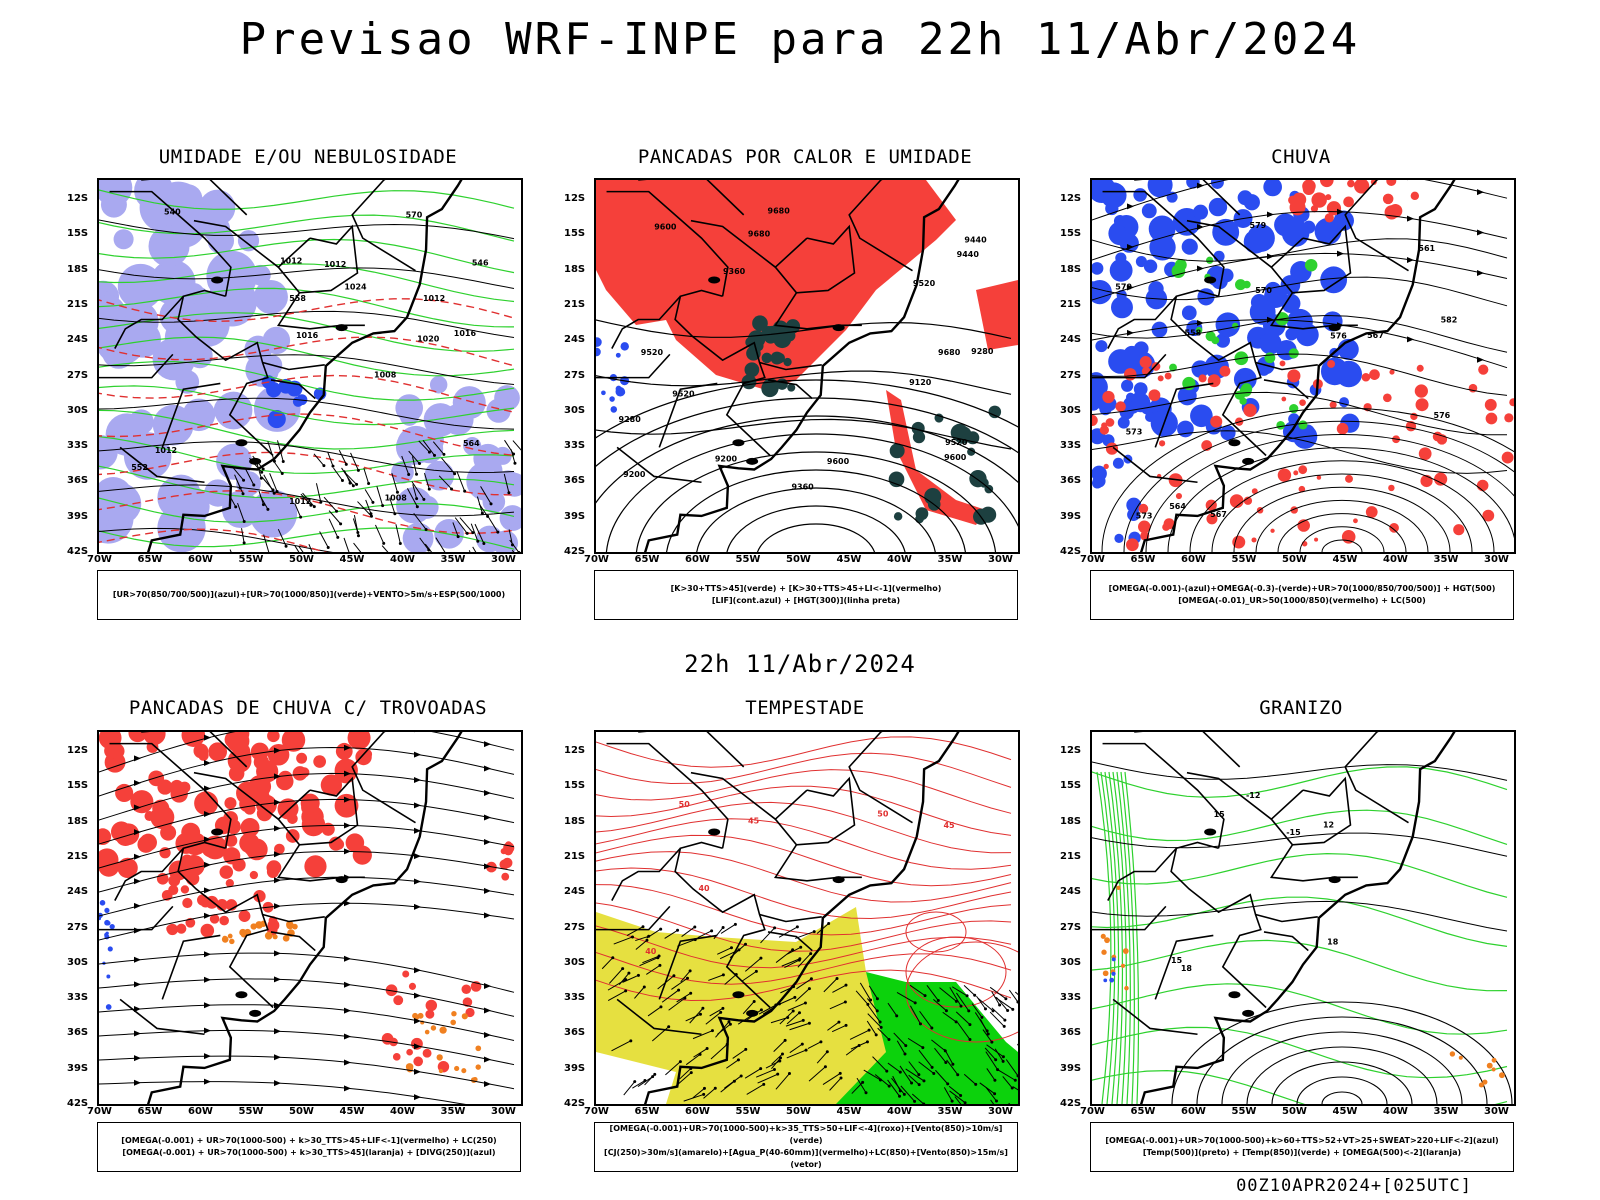 This screenshot has width=1600, height=1200. Describe the element at coordinates (385, 374) in the screenshot. I see `contour-label: 1008` at that location.